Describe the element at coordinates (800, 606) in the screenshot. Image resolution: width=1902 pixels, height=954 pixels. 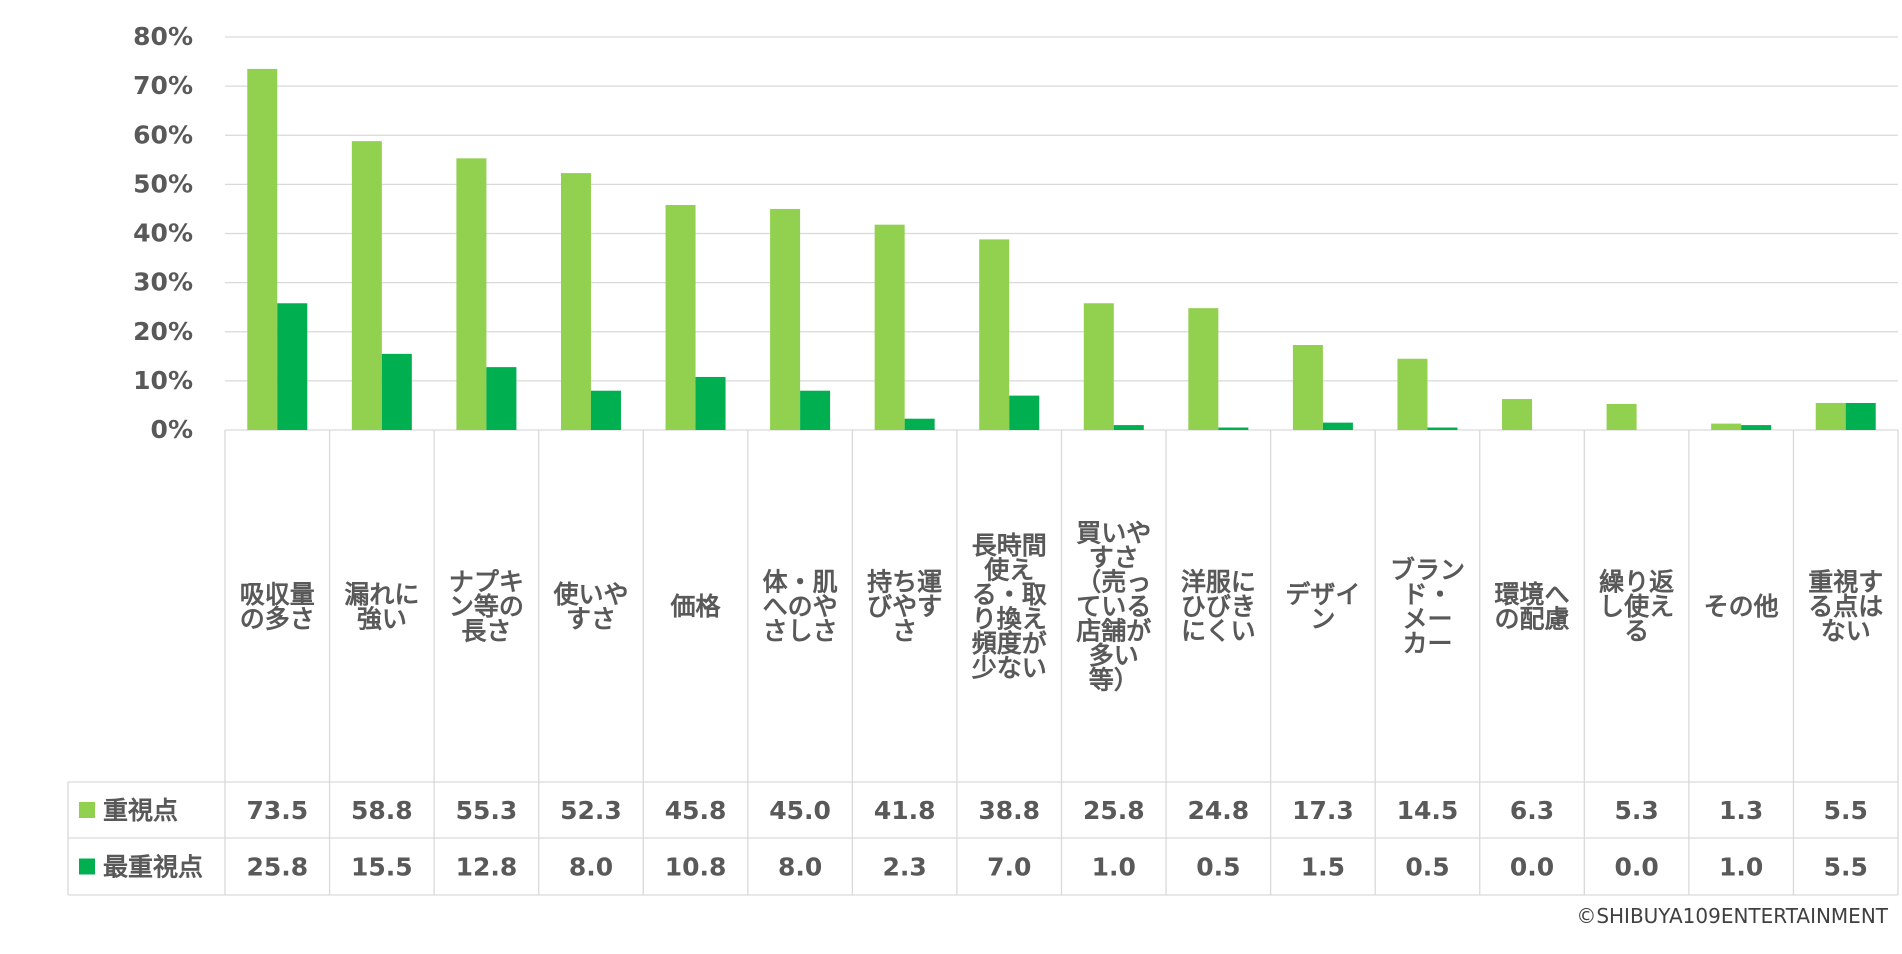
I see `category-label-line: へのや` at that location.